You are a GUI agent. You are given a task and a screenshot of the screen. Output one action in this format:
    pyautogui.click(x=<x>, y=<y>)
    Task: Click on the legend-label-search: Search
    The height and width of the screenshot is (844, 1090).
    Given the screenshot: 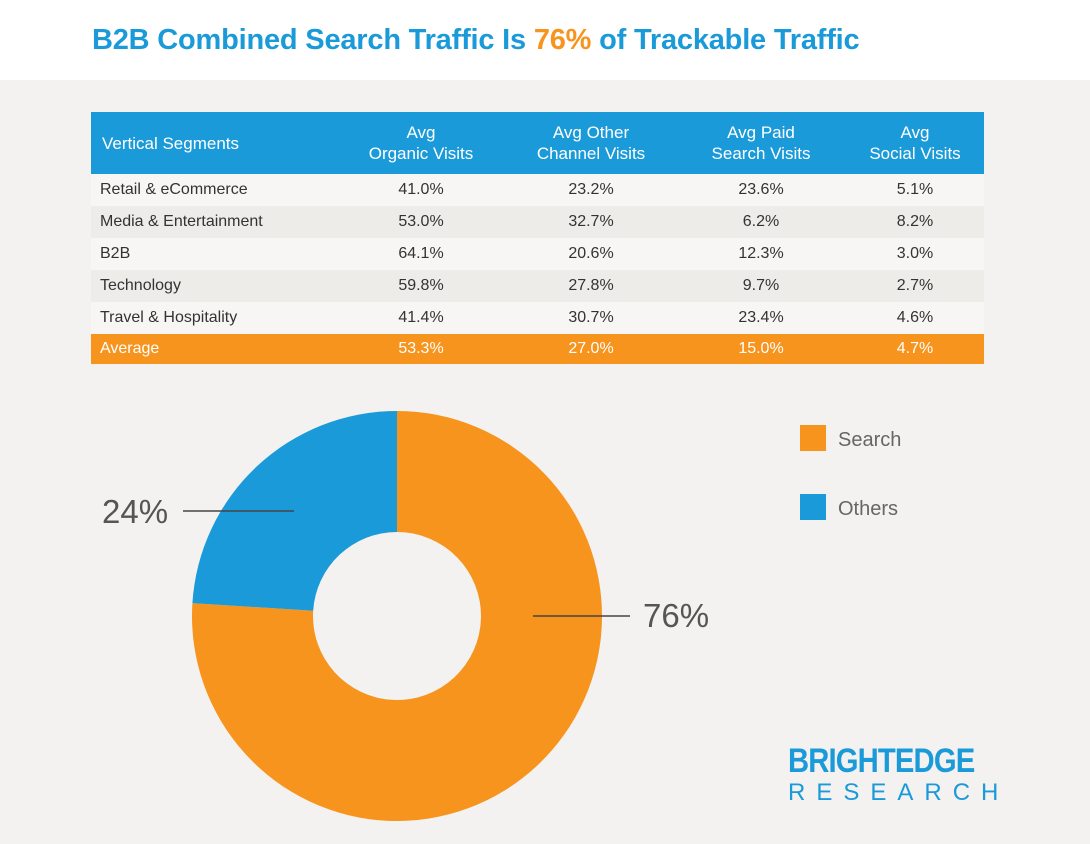 What is the action you would take?
    pyautogui.click(x=869, y=440)
    